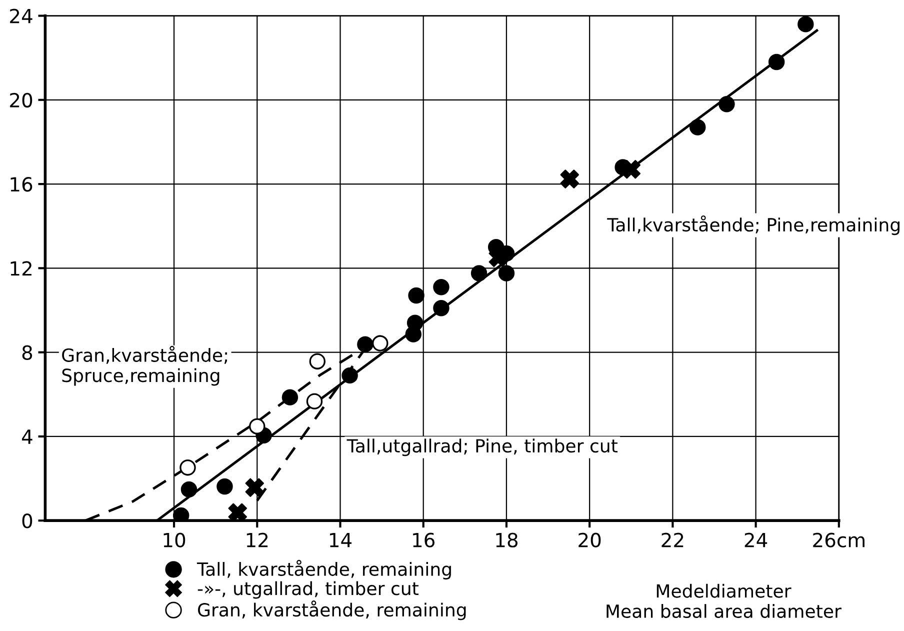  Describe the element at coordinates (507, 540) in the screenshot. I see `x-tick-label: 18` at that location.